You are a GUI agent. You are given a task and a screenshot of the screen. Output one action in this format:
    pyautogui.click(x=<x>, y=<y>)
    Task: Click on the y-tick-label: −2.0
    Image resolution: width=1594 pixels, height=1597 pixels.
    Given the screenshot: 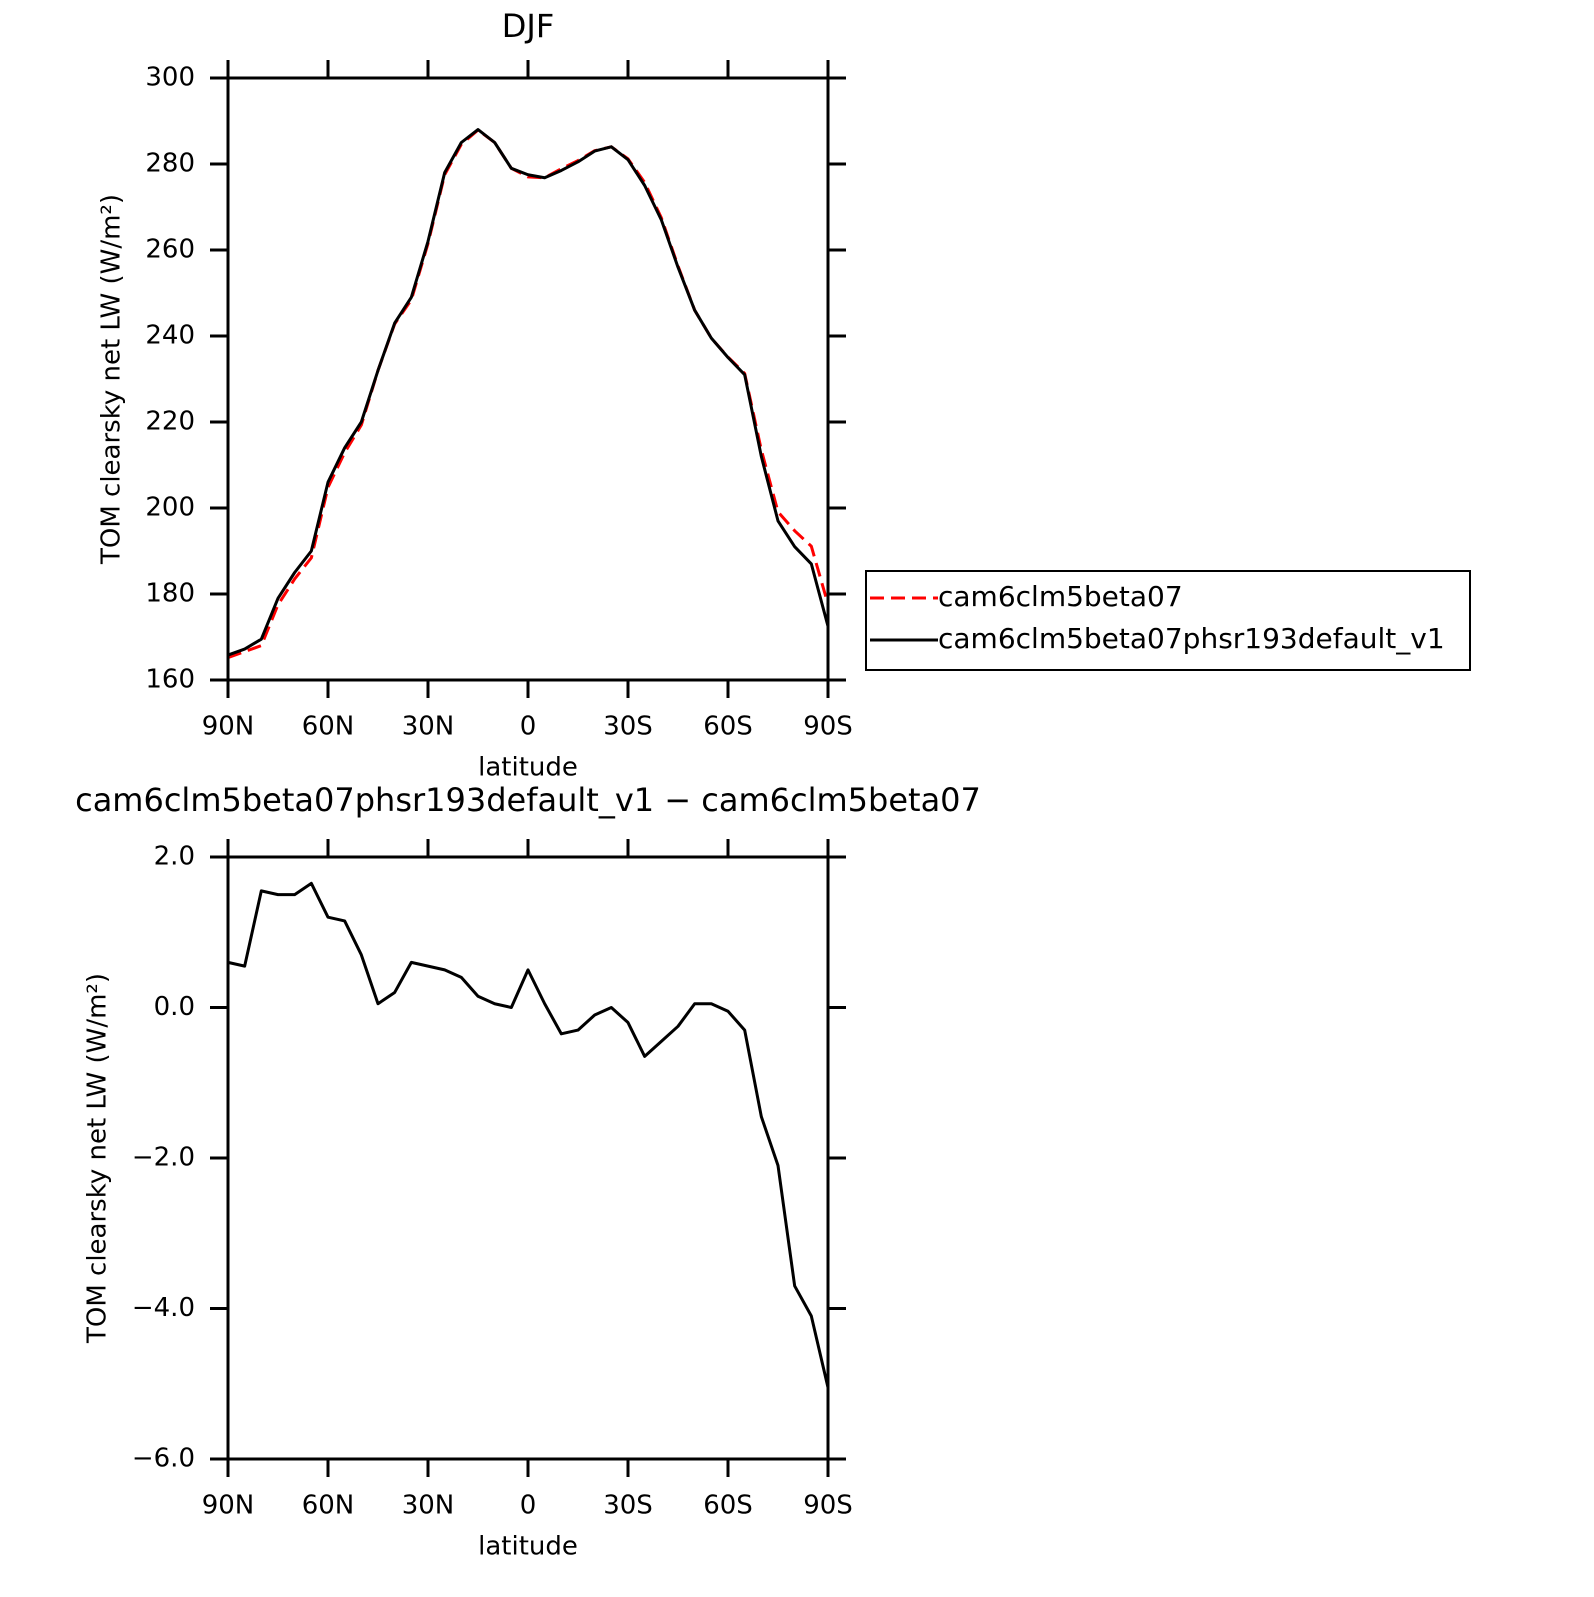 What is the action you would take?
    pyautogui.click(x=163, y=1158)
    